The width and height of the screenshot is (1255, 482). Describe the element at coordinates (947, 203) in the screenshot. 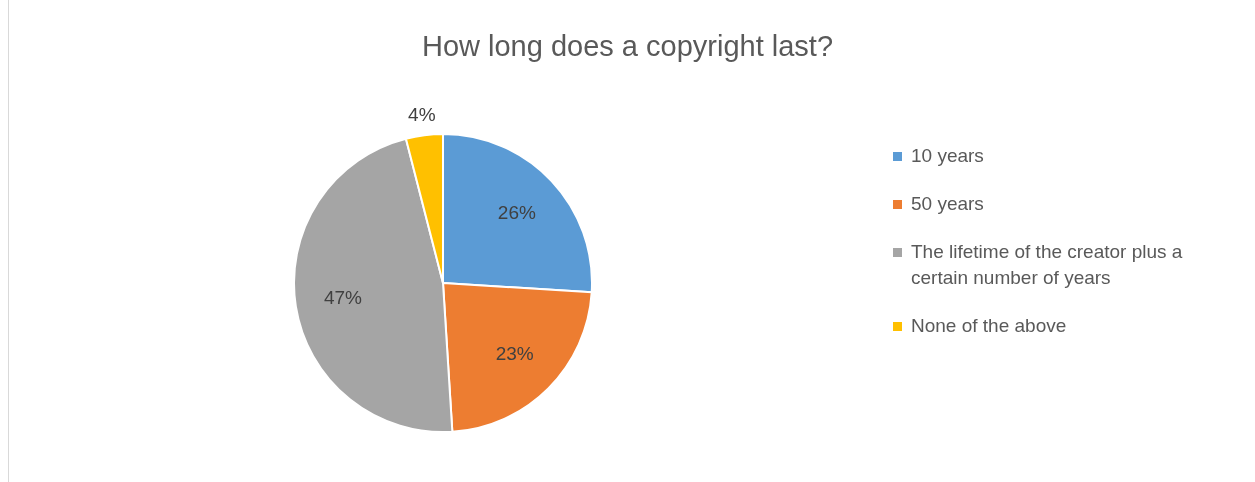

I see `legend-label: 50 years` at that location.